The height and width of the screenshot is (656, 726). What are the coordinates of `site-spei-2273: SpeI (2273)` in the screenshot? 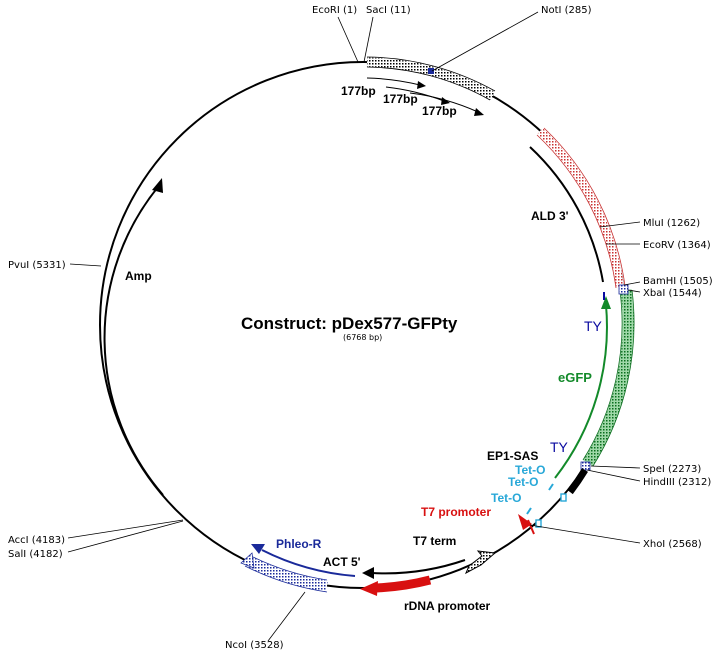 It's located at (672, 469).